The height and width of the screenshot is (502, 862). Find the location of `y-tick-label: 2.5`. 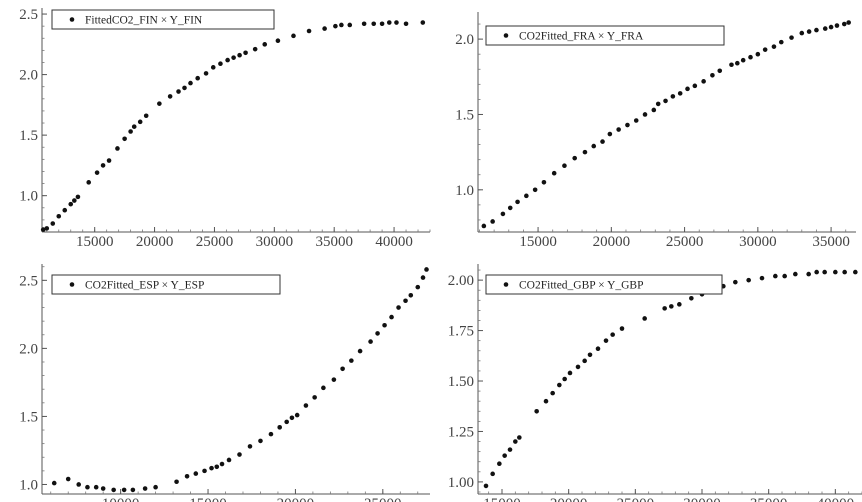

y-tick-label: 2.5 is located at coordinates (28, 281).